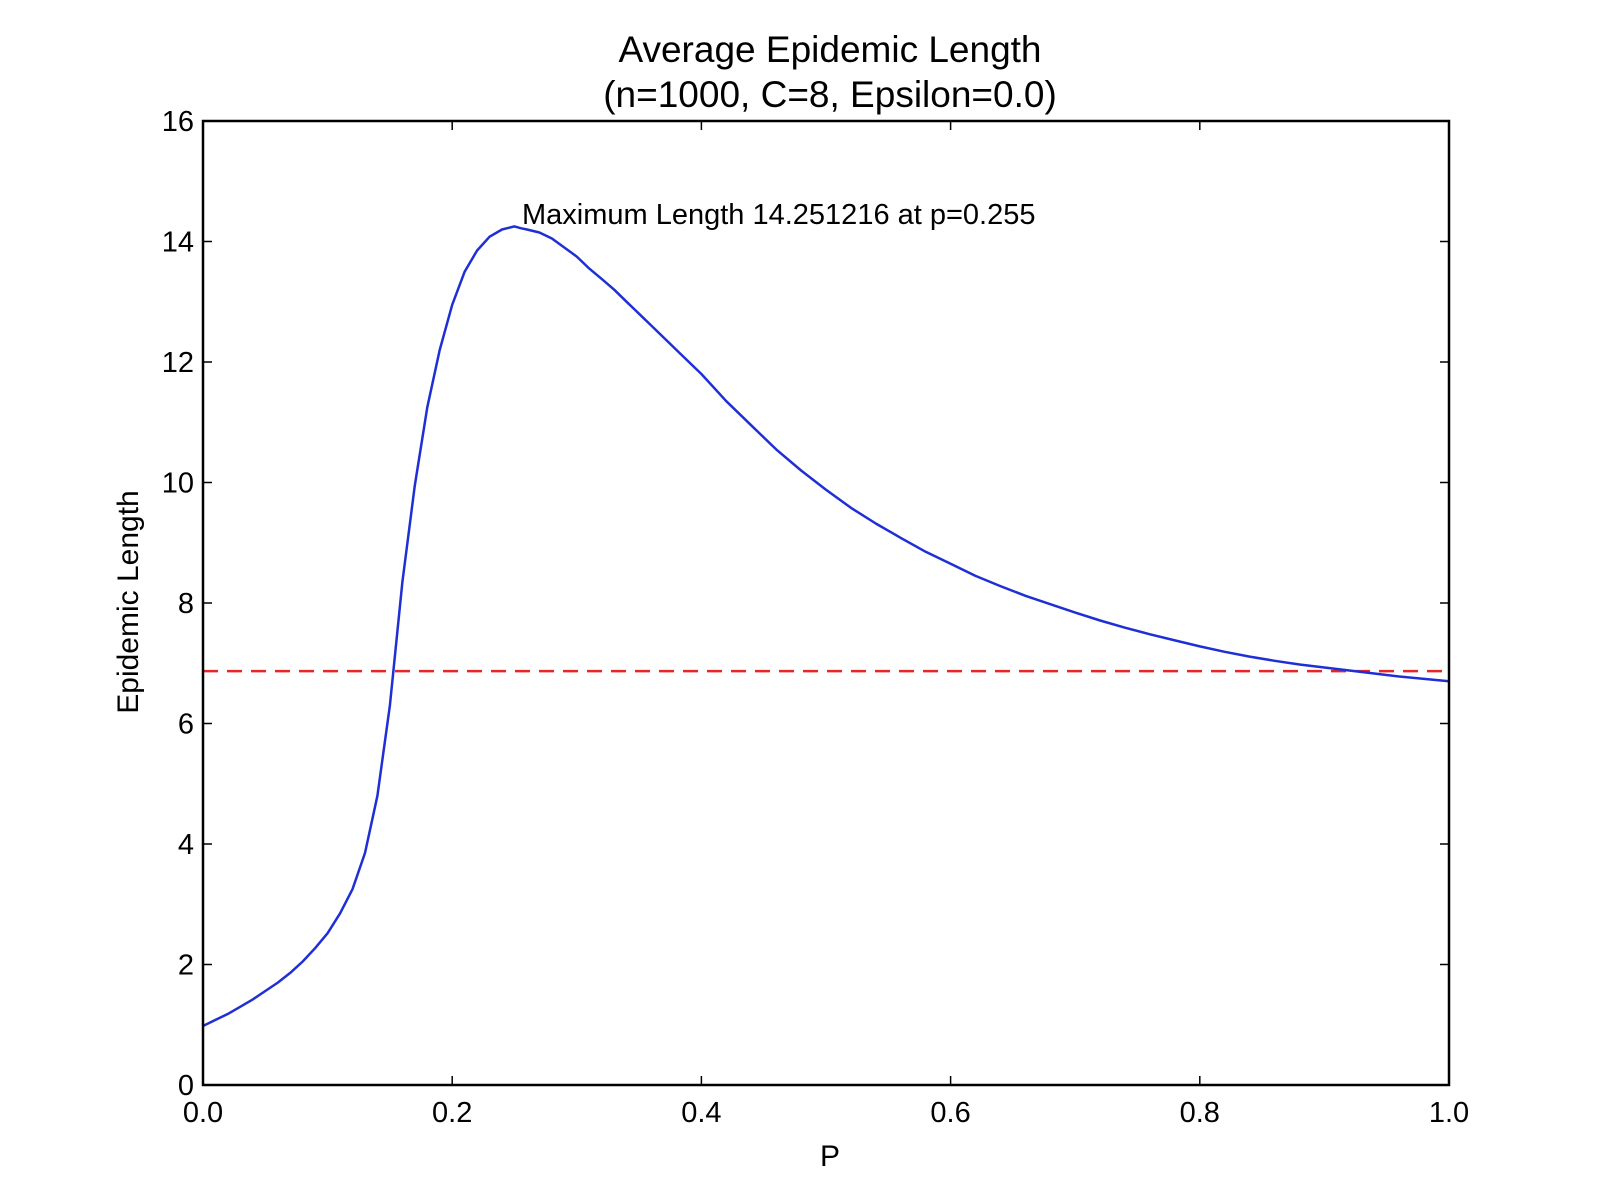  Describe the element at coordinates (186, 725) in the screenshot. I see `y-tick-label: 6` at that location.